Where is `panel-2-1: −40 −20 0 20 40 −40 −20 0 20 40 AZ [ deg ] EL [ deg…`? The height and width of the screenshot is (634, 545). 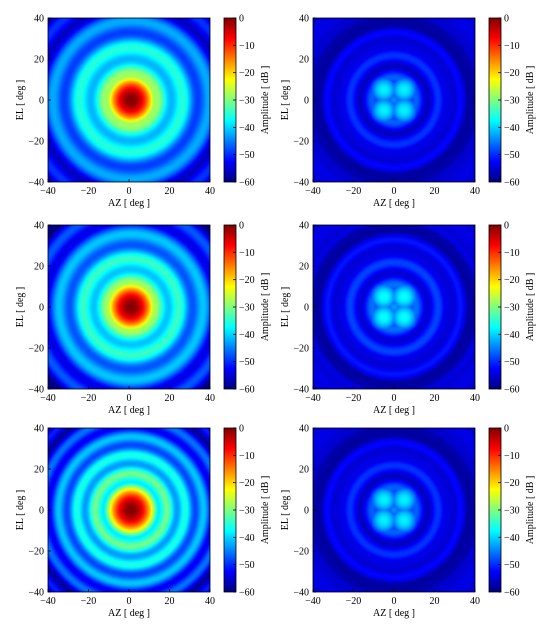 panel-2-1: −40 −20 0 20 40 −40 −20 0 20 40 AZ [ deg ] EL [ deg… is located at coordinates (143, 319).